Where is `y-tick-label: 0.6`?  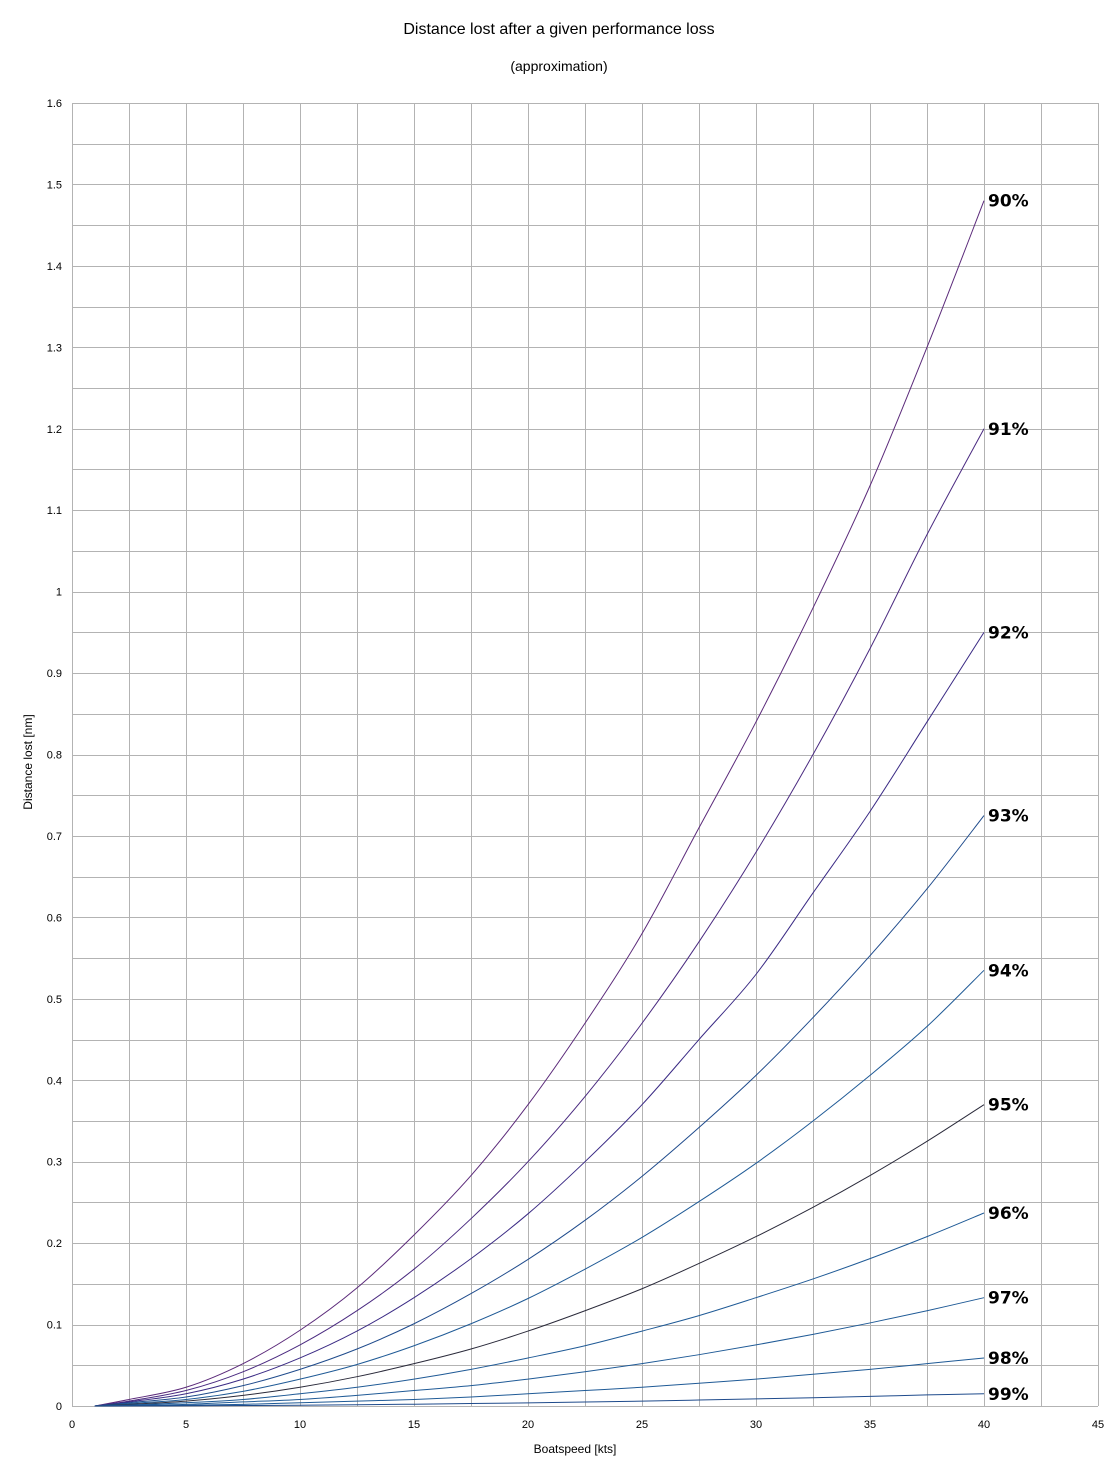 y-tick-label: 0.6 is located at coordinates (54, 918).